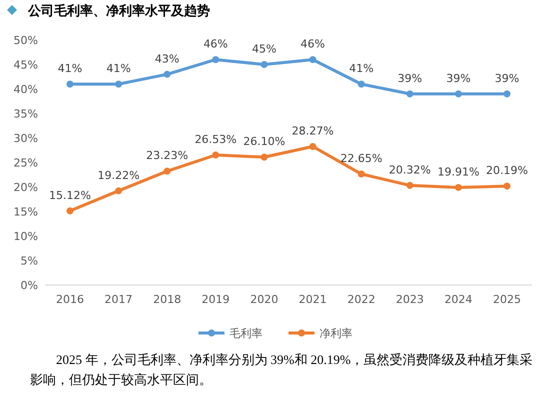 This screenshot has height=395, width=550. I want to click on x-tick-label: 2020, so click(264, 299).